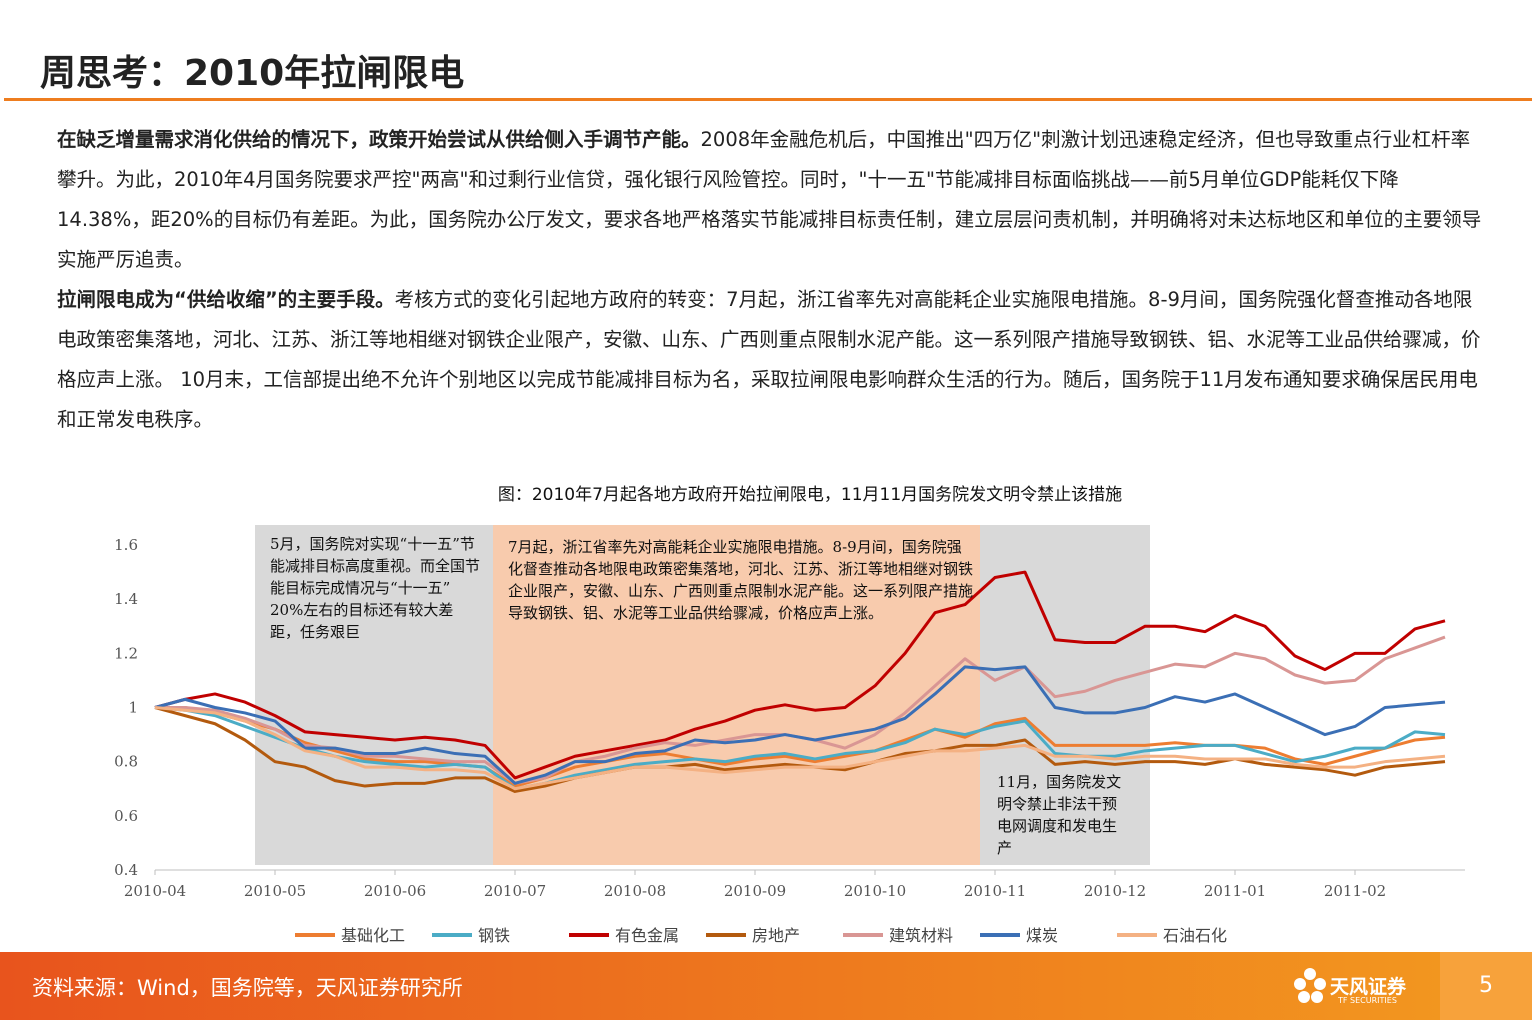  I want to click on legend-label: 房地产, so click(776, 935).